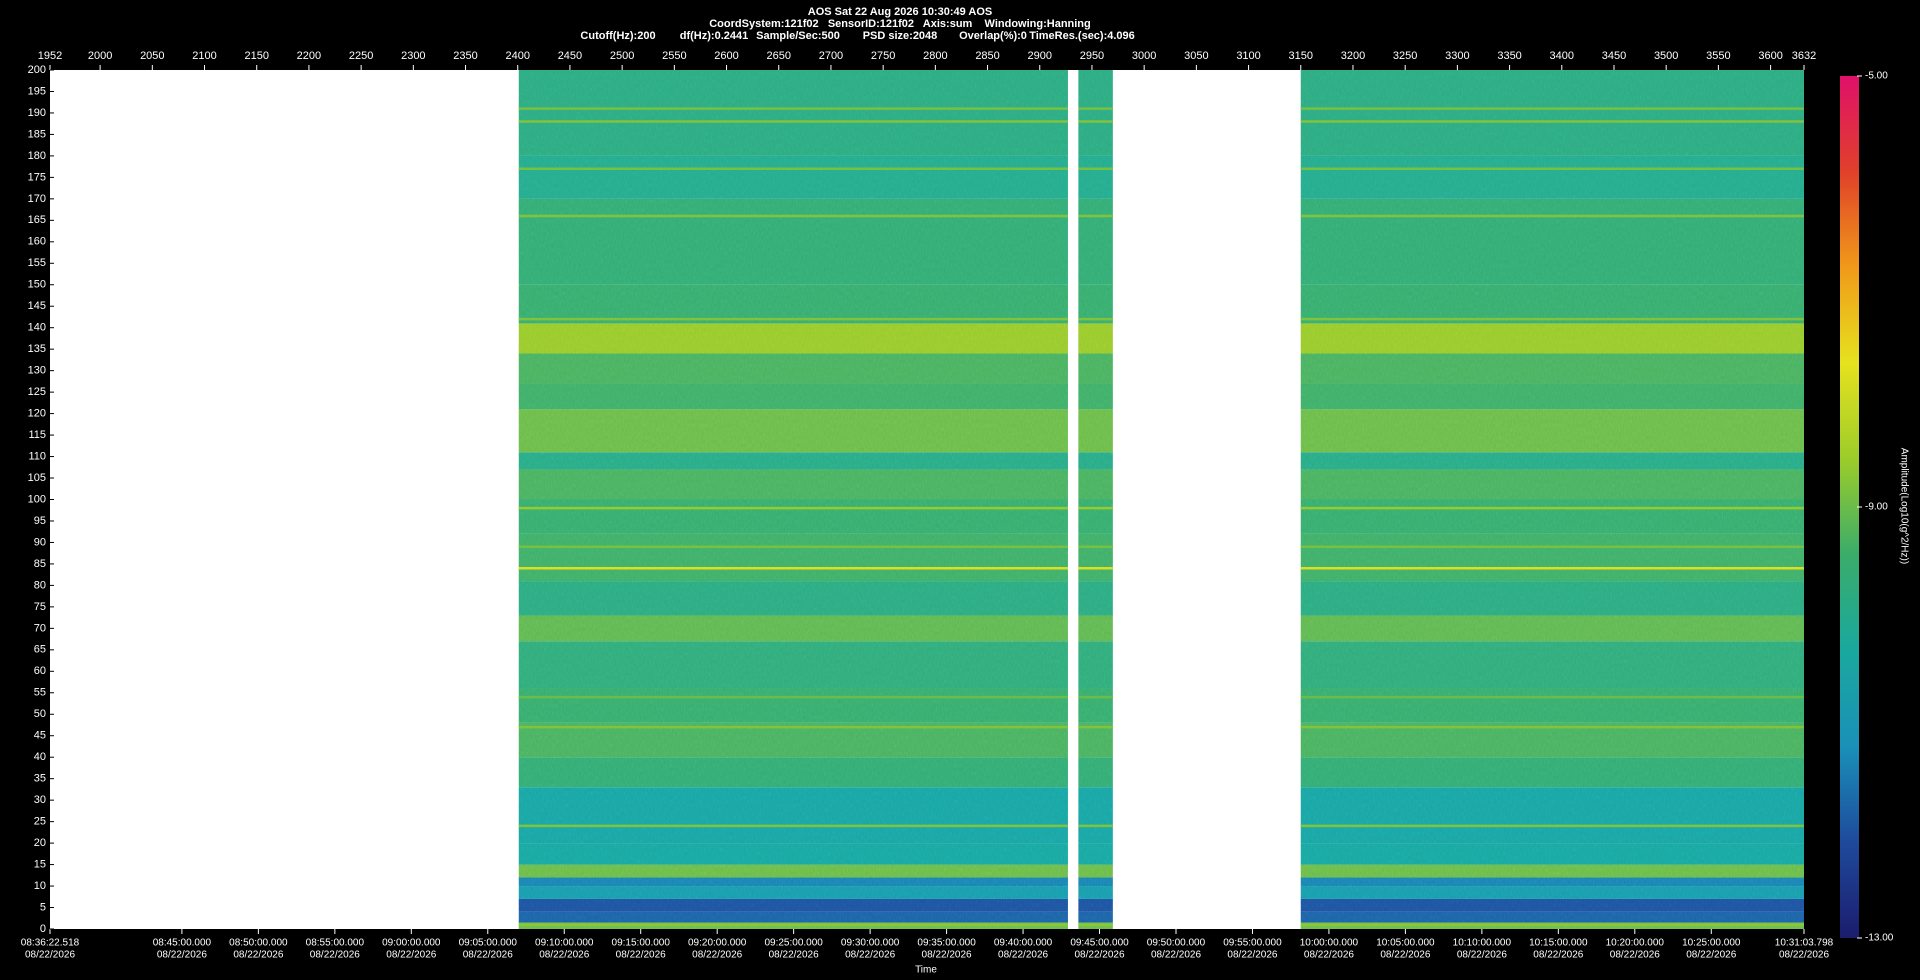 The height and width of the screenshot is (980, 1920). What do you see at coordinates (309, 56) in the screenshot?
I see `x-tick-label: 2200` at bounding box center [309, 56].